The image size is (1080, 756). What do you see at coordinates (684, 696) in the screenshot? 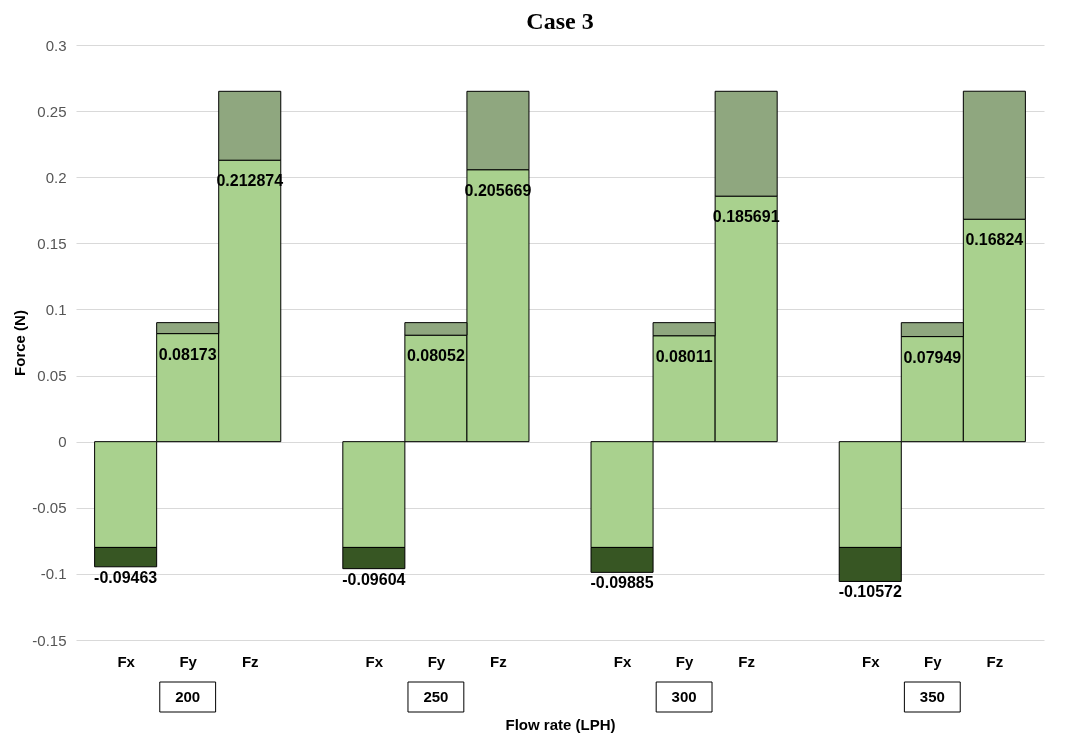
I see `text: 300` at bounding box center [684, 696].